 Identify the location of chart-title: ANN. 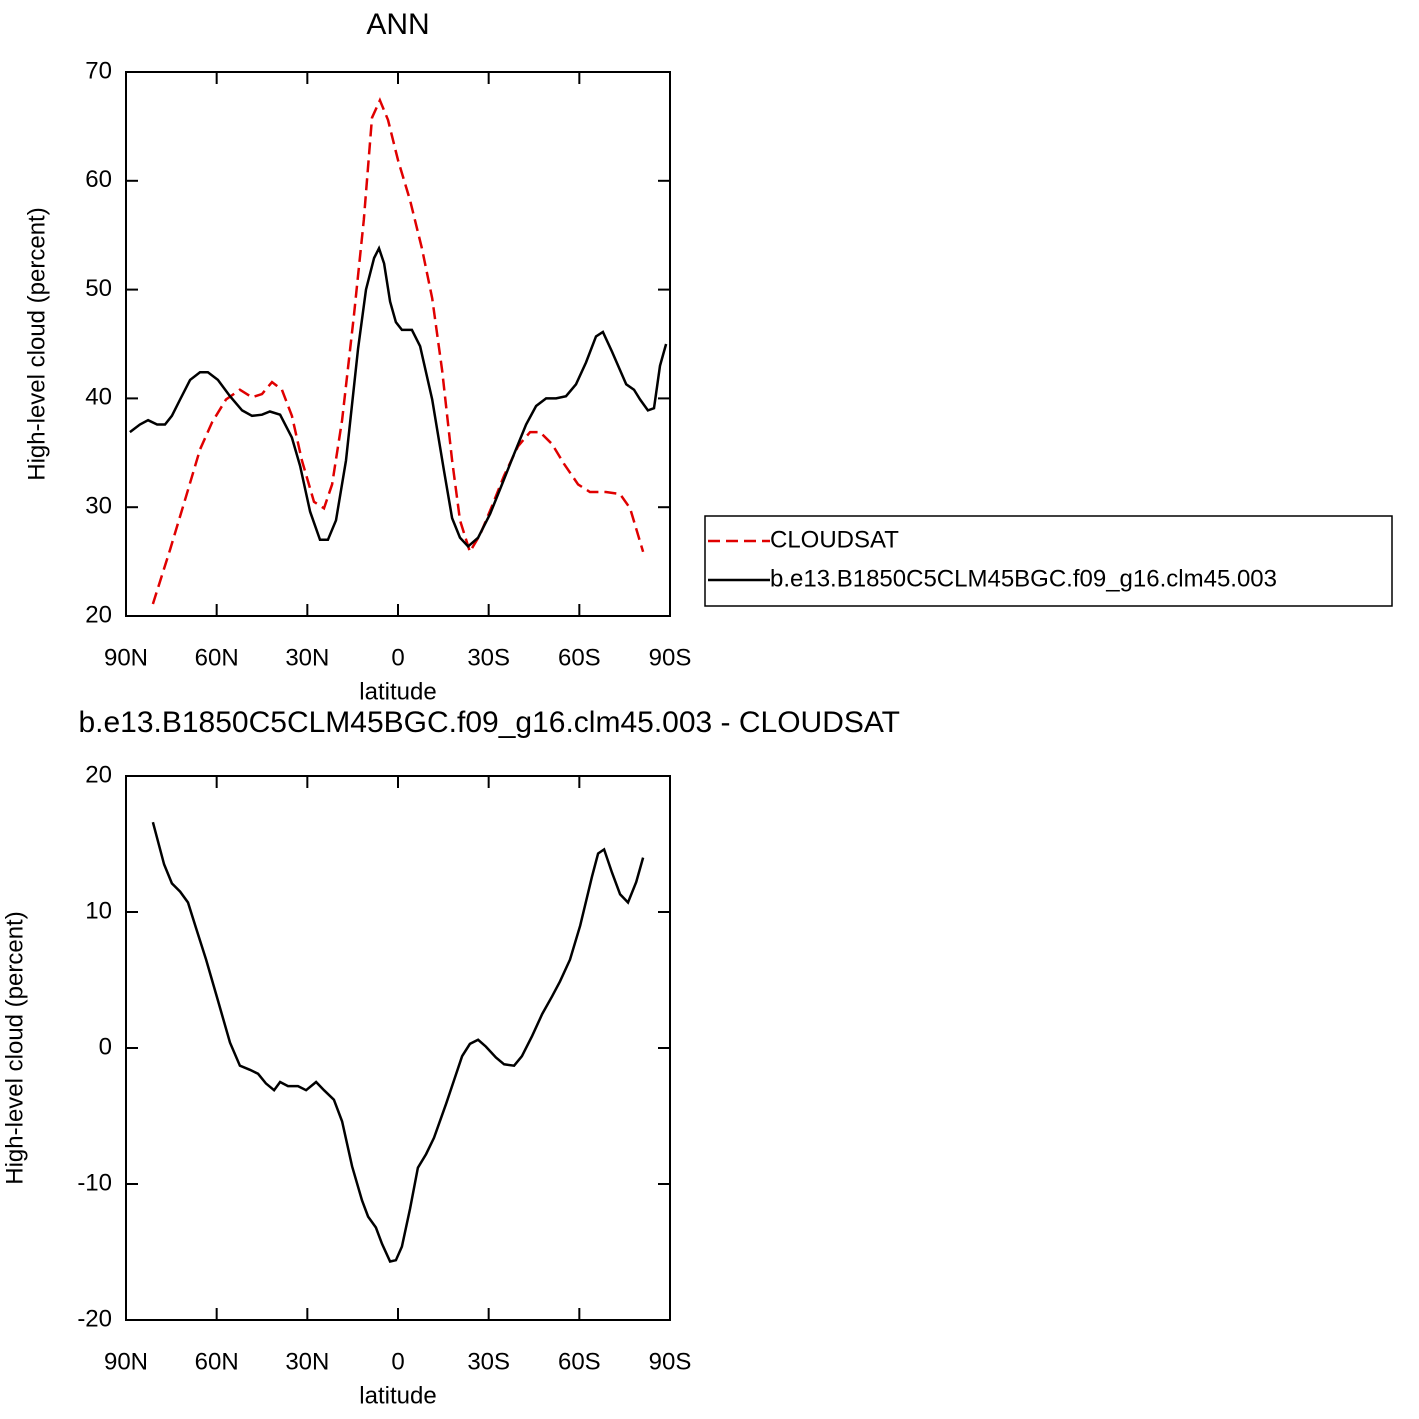
(397, 24).